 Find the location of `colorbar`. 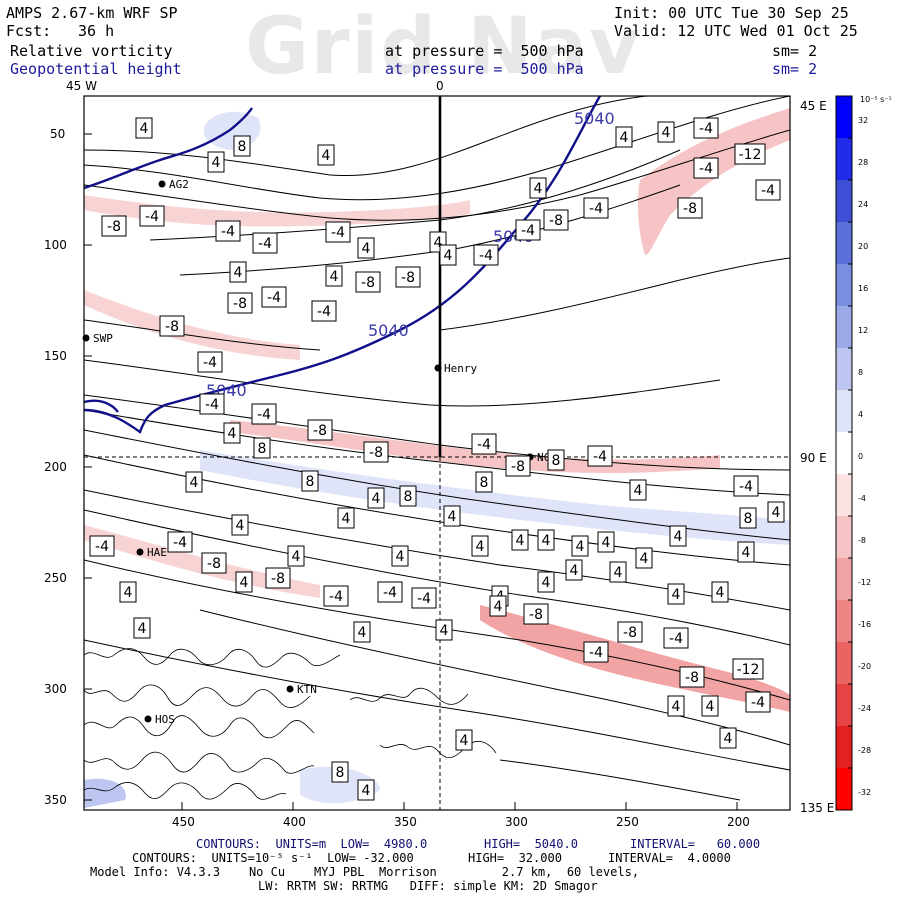

colorbar is located at coordinates (844, 453).